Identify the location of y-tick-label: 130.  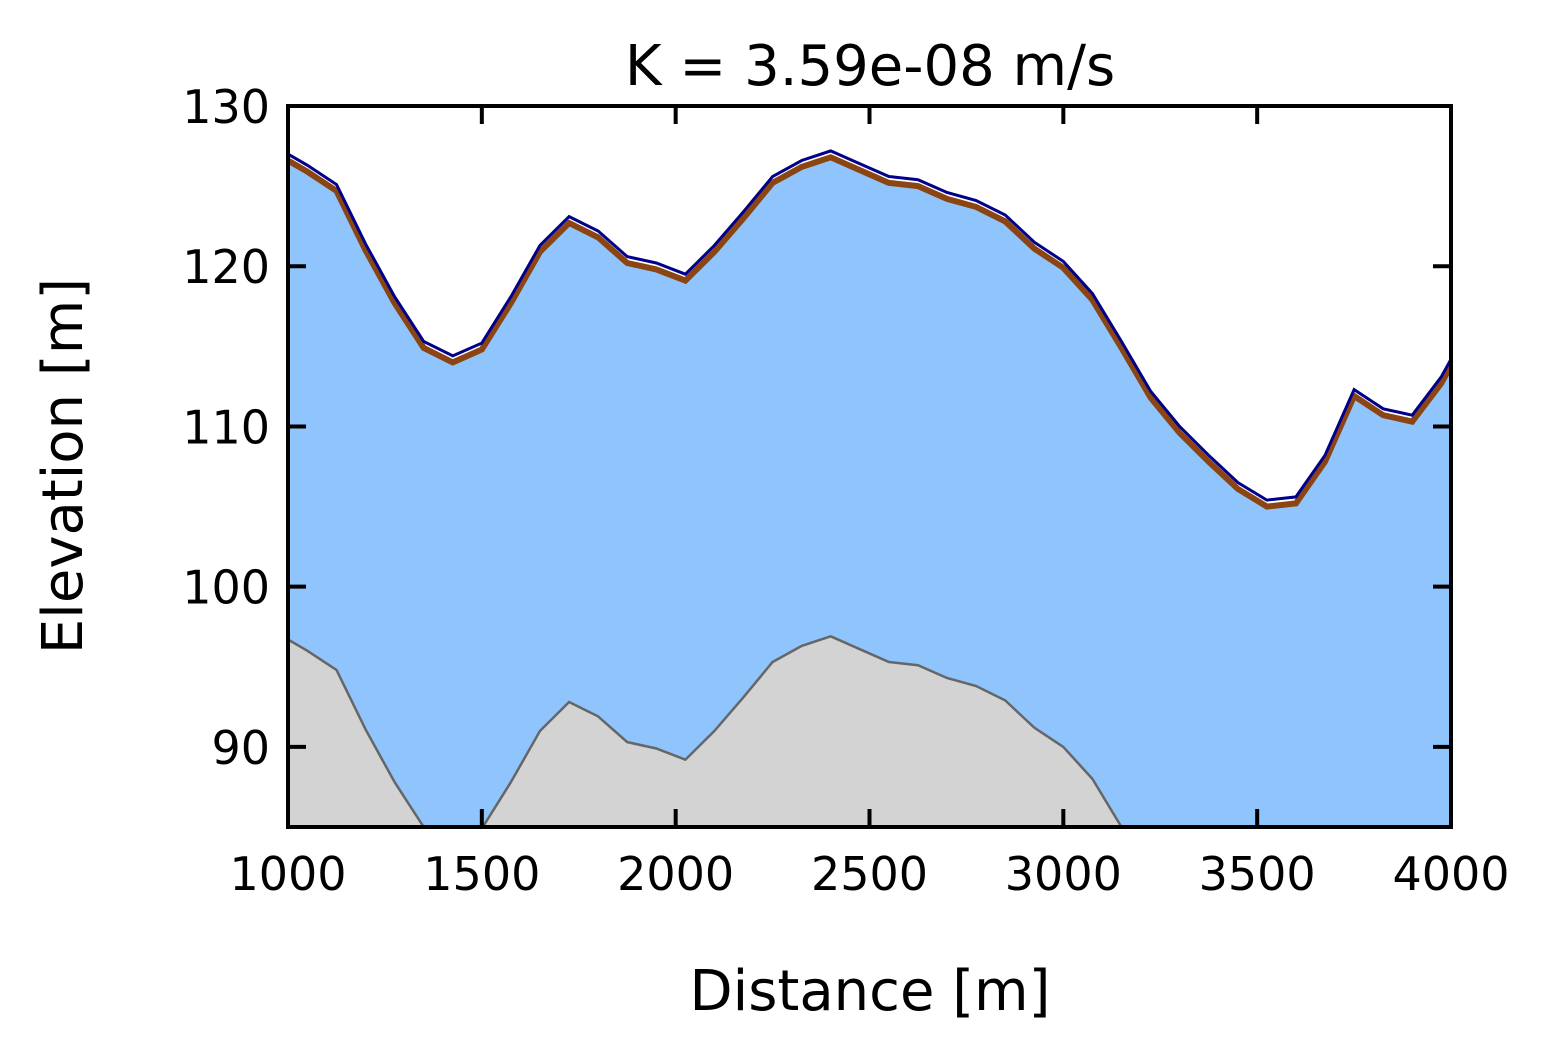
(226, 107).